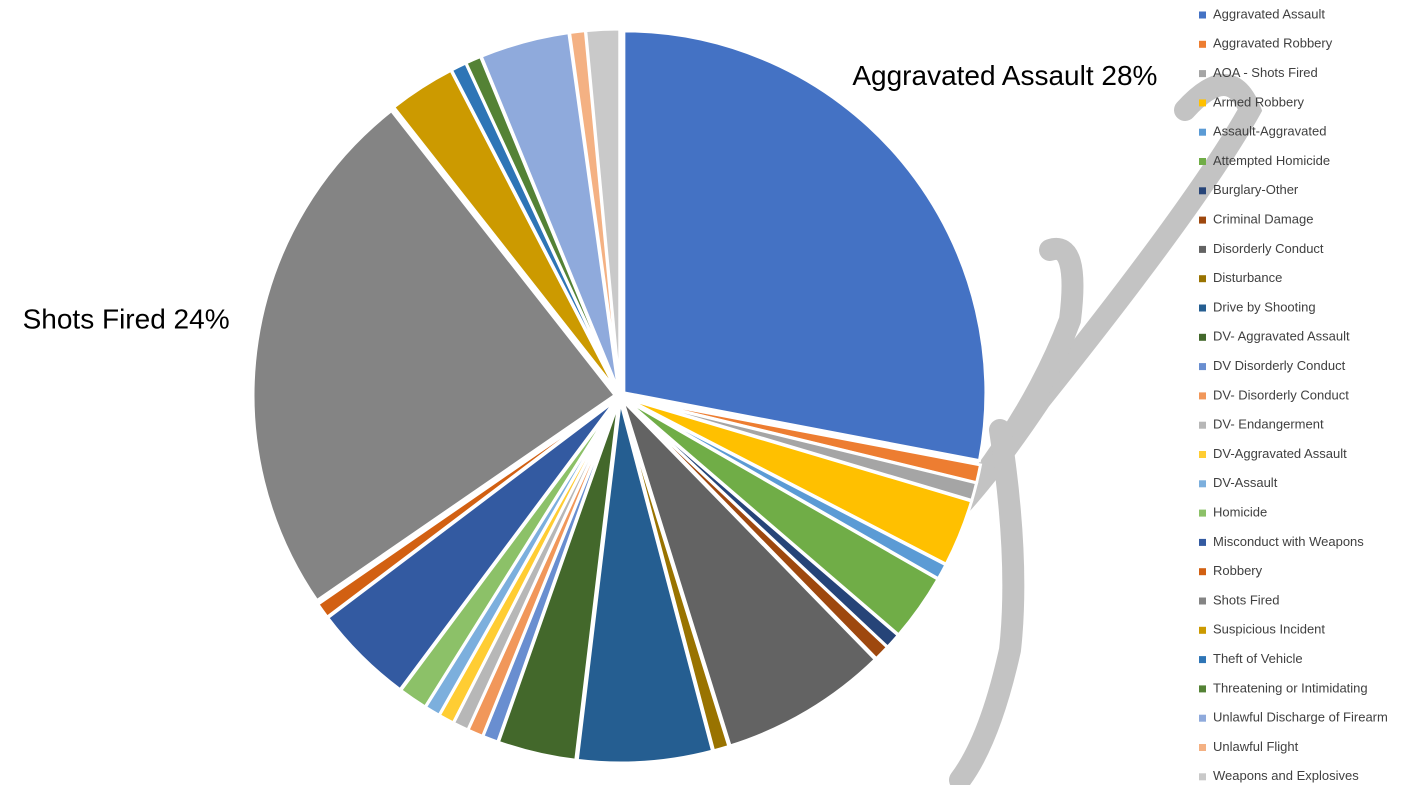  Describe the element at coordinates (1263, 219) in the screenshot. I see `legend-label: Criminal Damage` at that location.